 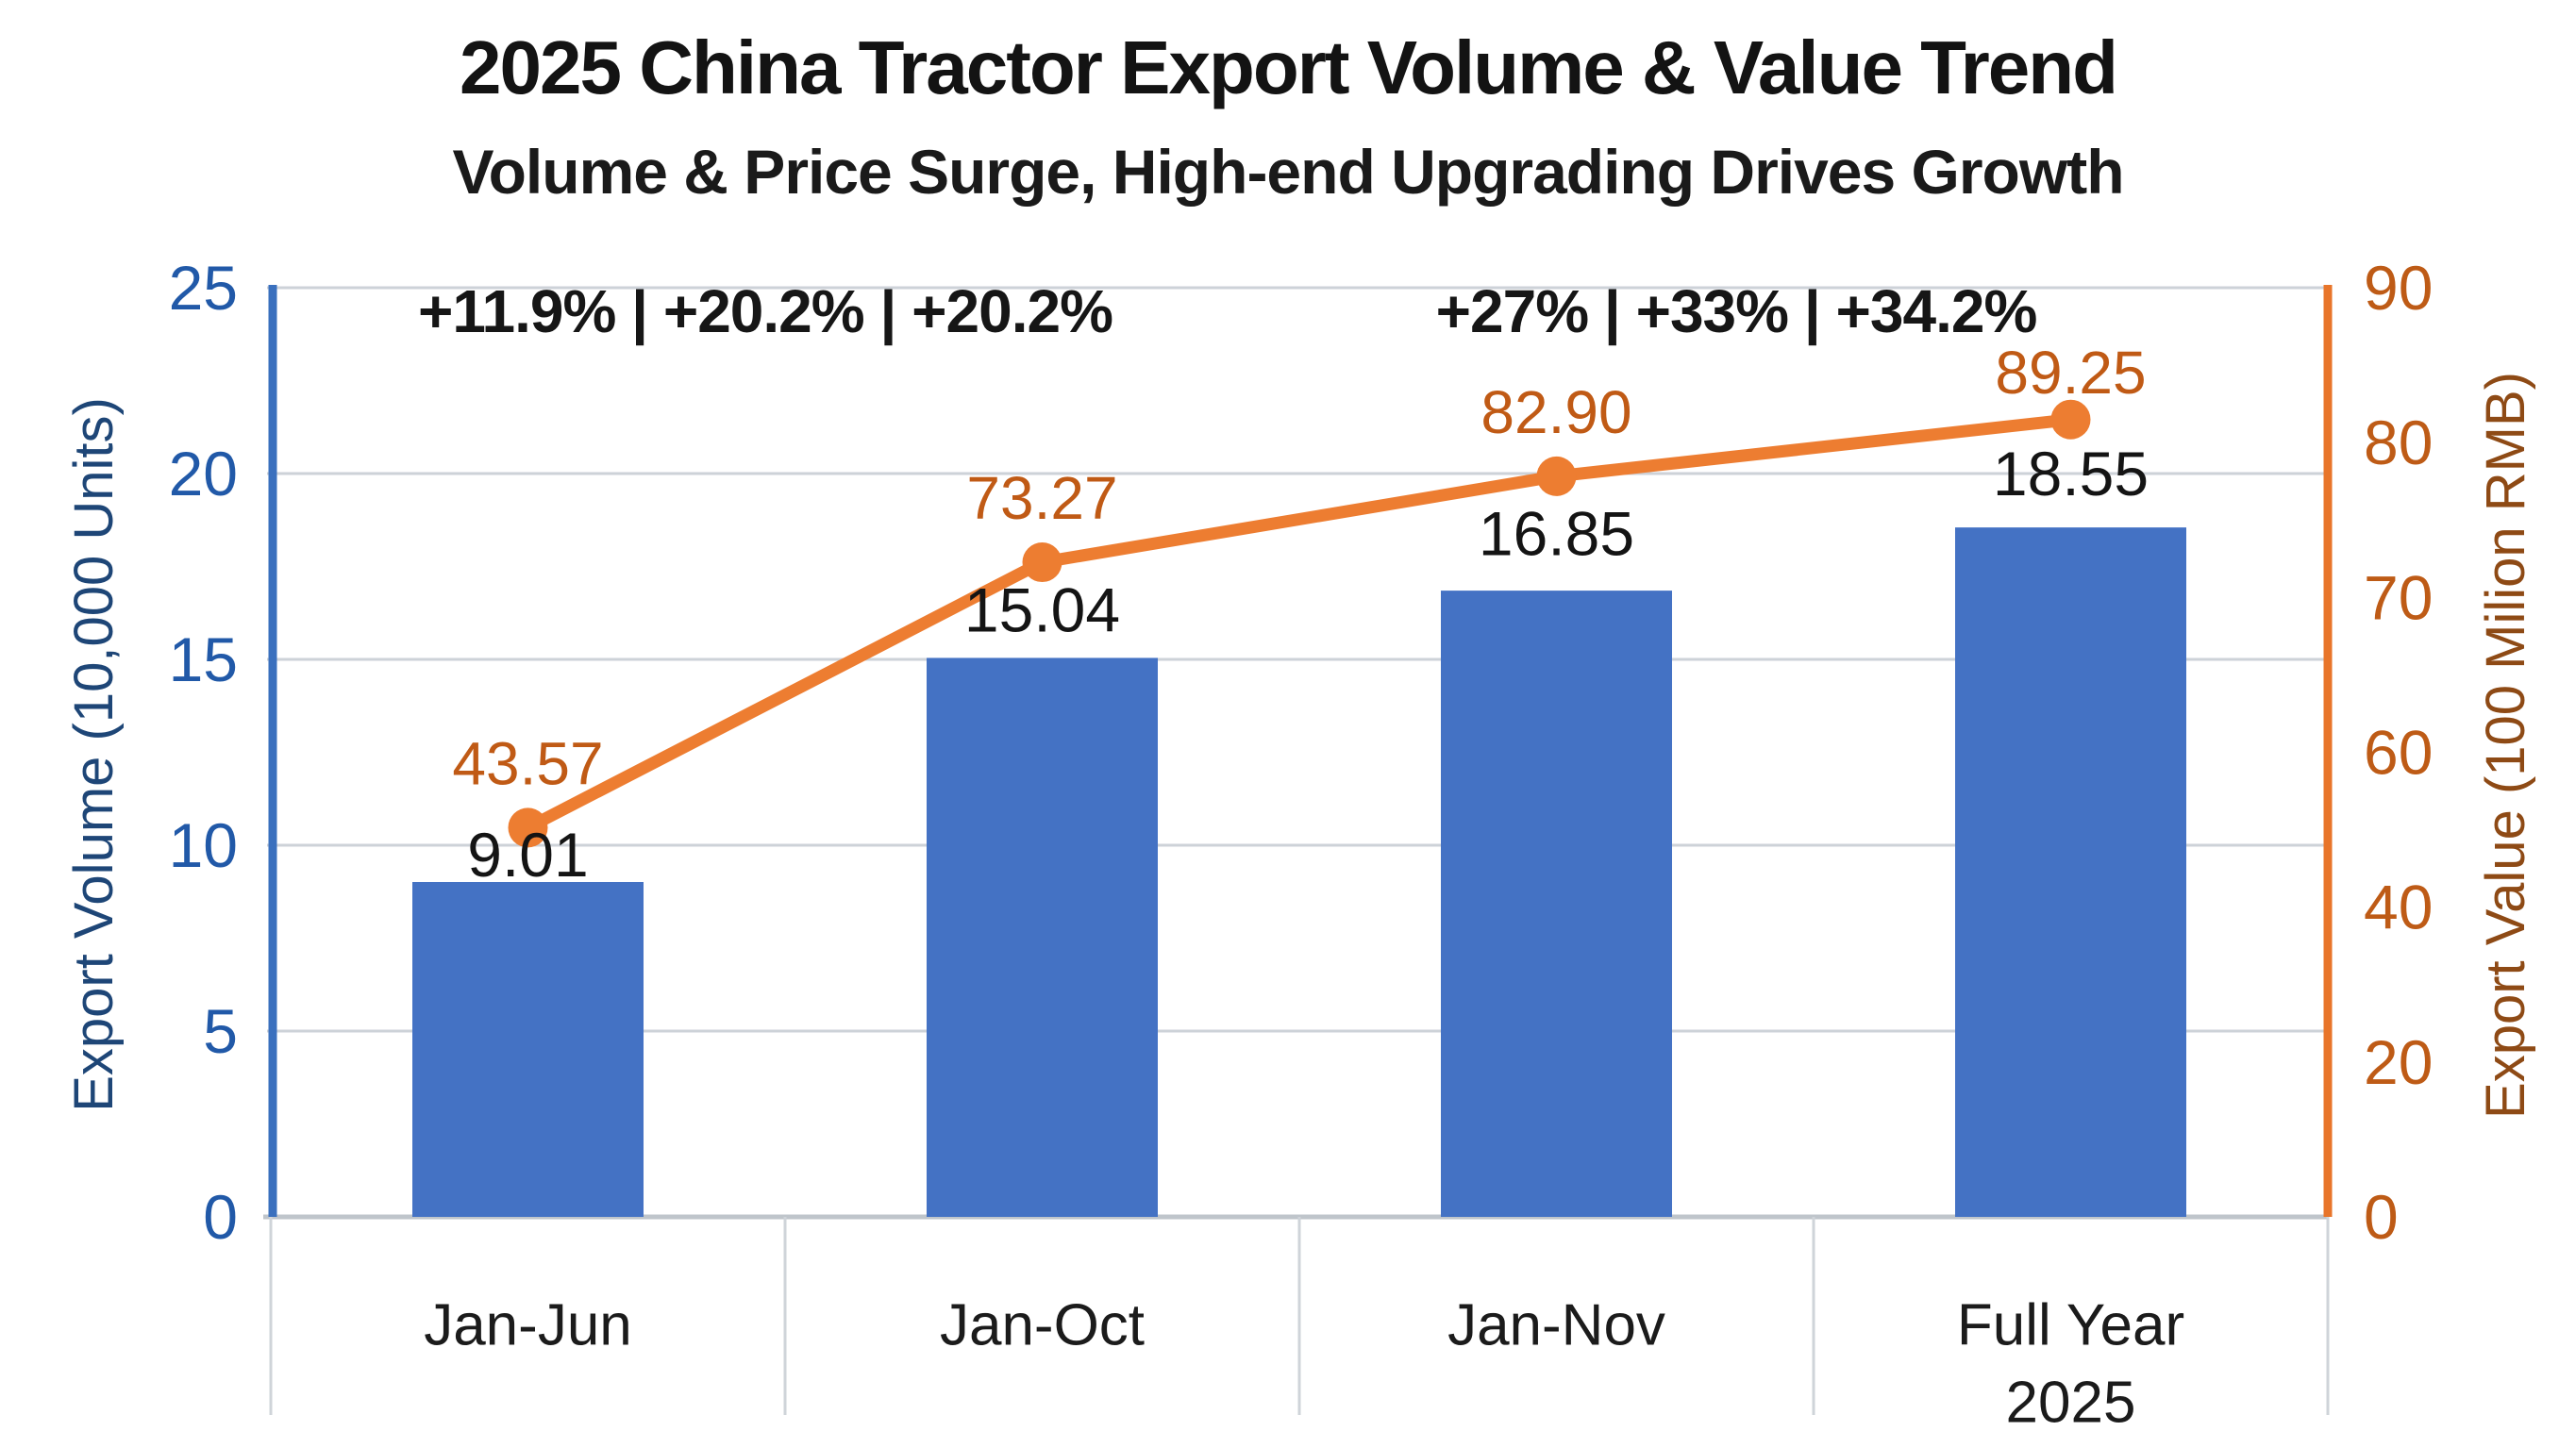 What do you see at coordinates (1736, 311) in the screenshot?
I see `growth-annotation-right: +27% | +33% | +34.2%` at bounding box center [1736, 311].